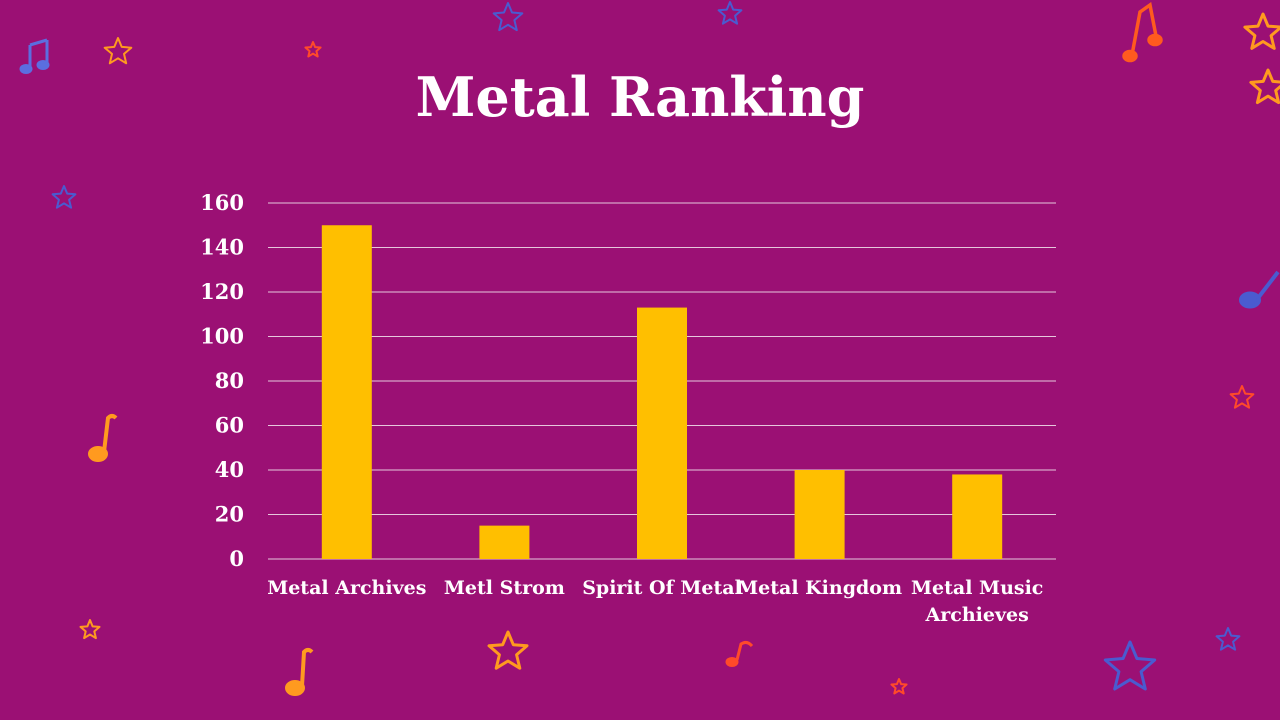 Image resolution: width=1280 pixels, height=720 pixels. Describe the element at coordinates (662, 588) in the screenshot. I see `x-tick-label: Spirit Of Metal` at that location.